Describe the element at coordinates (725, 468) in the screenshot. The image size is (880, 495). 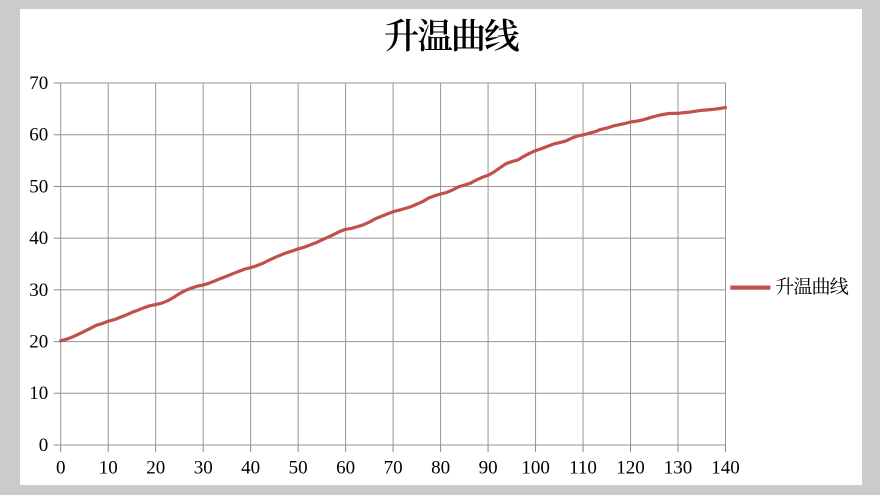
I see `svg-text: 140` at that location.